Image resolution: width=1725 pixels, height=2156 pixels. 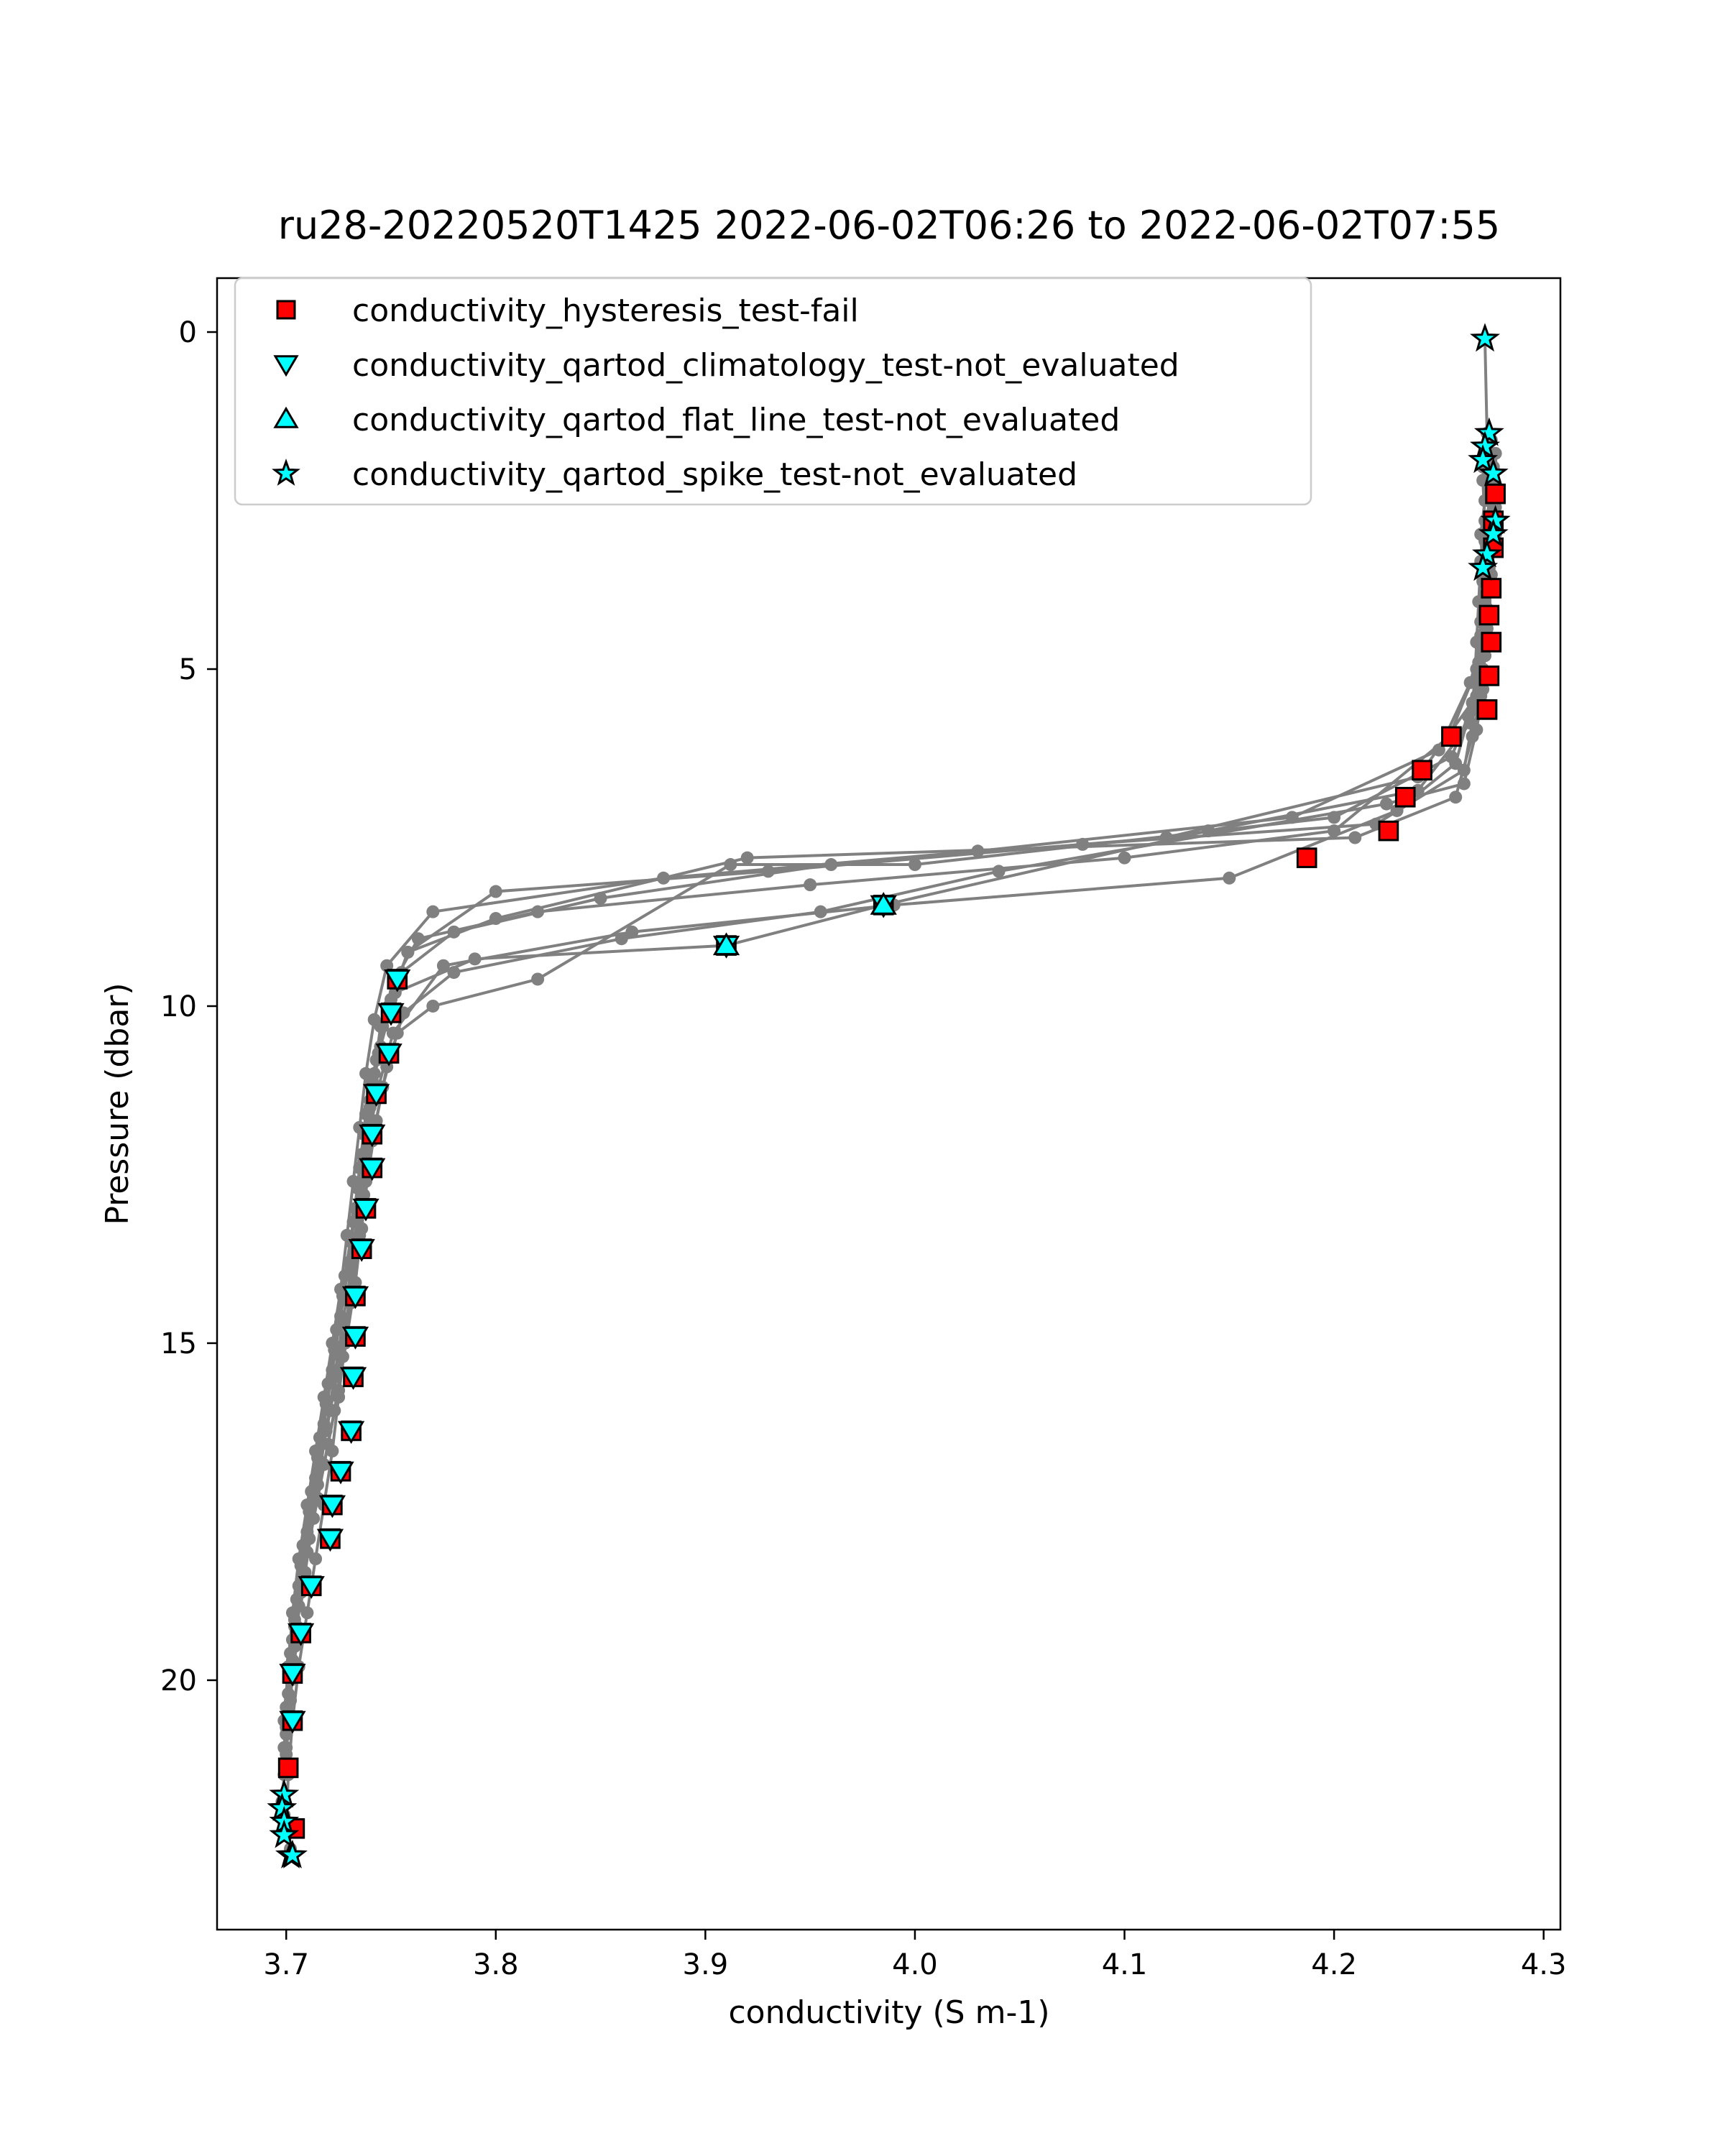 I want to click on y-axis-label: Pressure (dbar), so click(x=117, y=1103).